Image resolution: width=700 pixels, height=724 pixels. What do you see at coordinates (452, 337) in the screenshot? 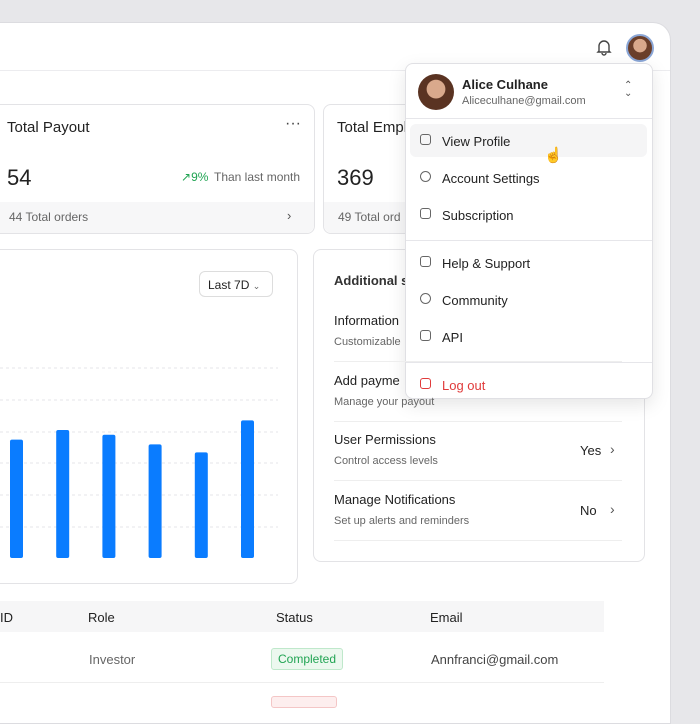
I see `menu-label: API` at bounding box center [452, 337].